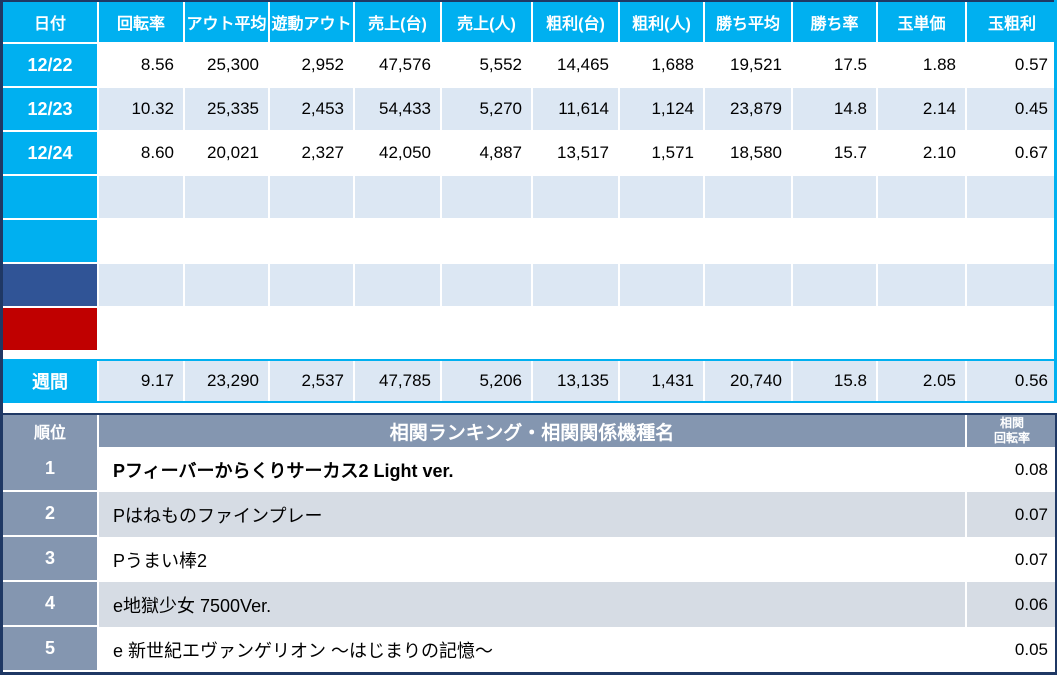  I want to click on data-cell: 1.88, so click(922, 66).